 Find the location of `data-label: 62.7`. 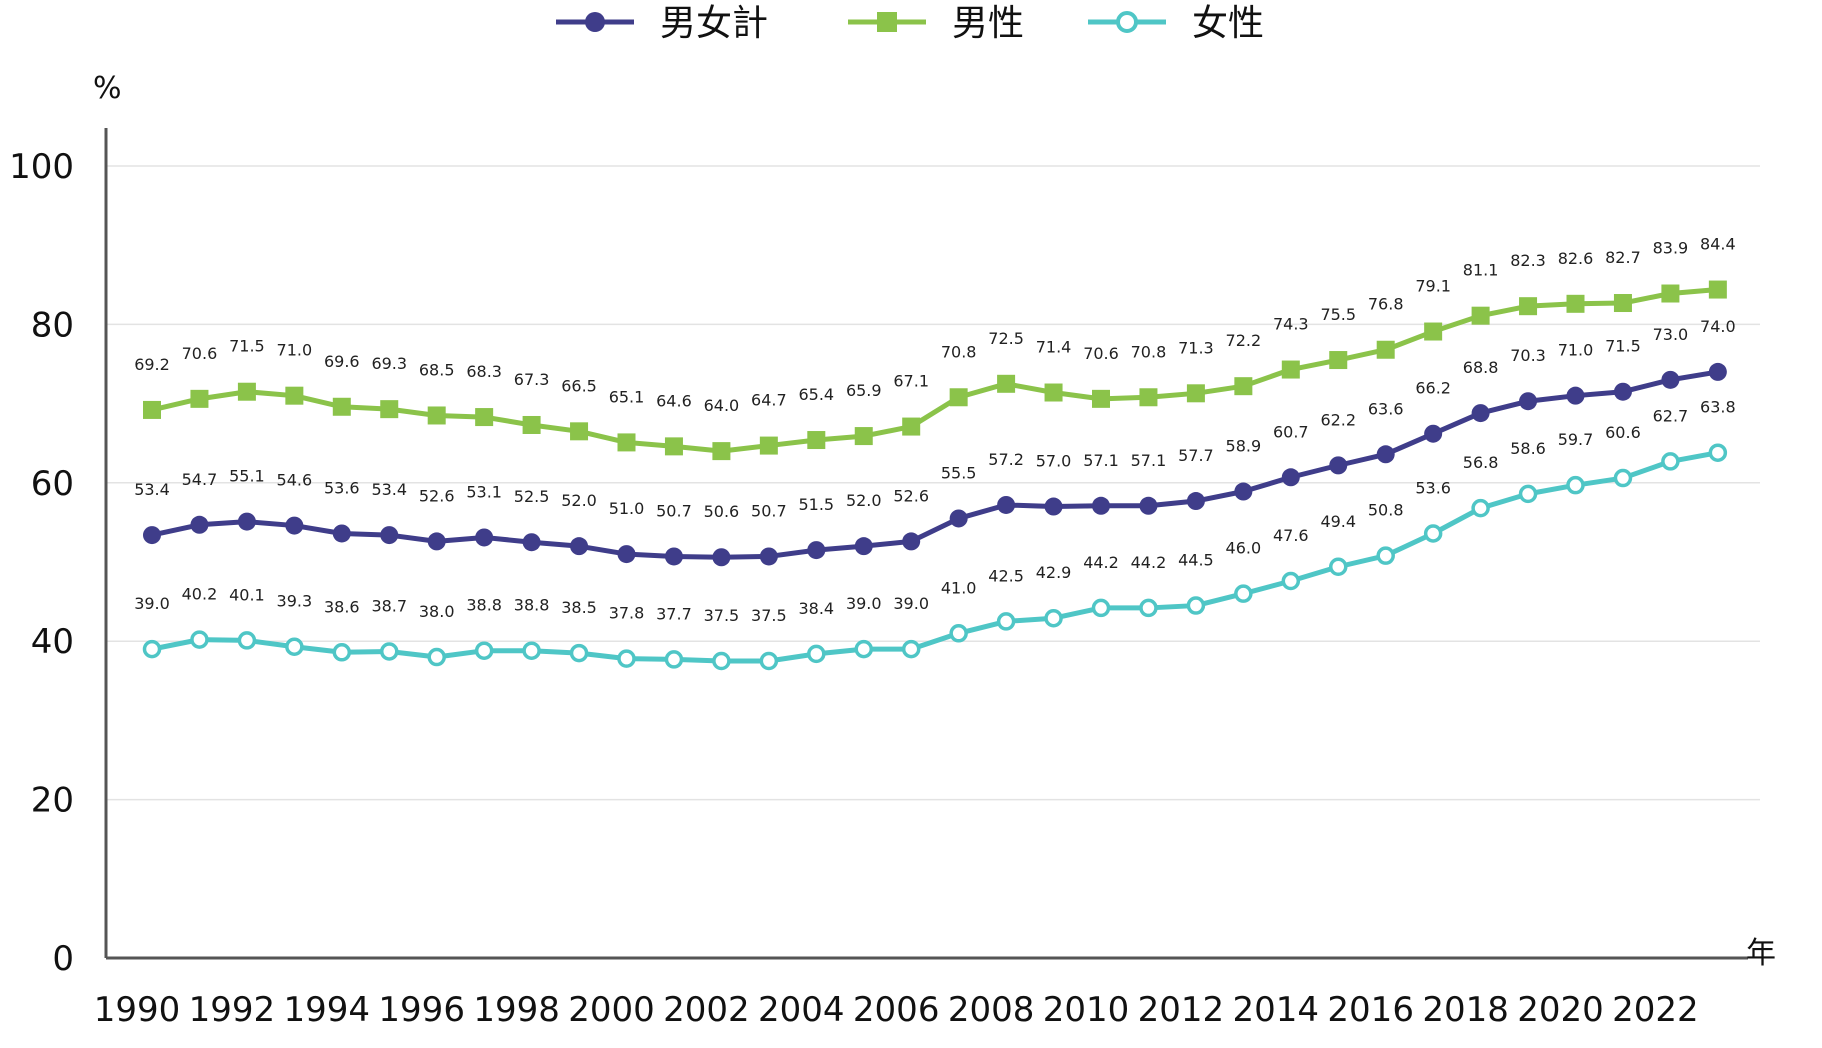

data-label: 62.7 is located at coordinates (1671, 415).